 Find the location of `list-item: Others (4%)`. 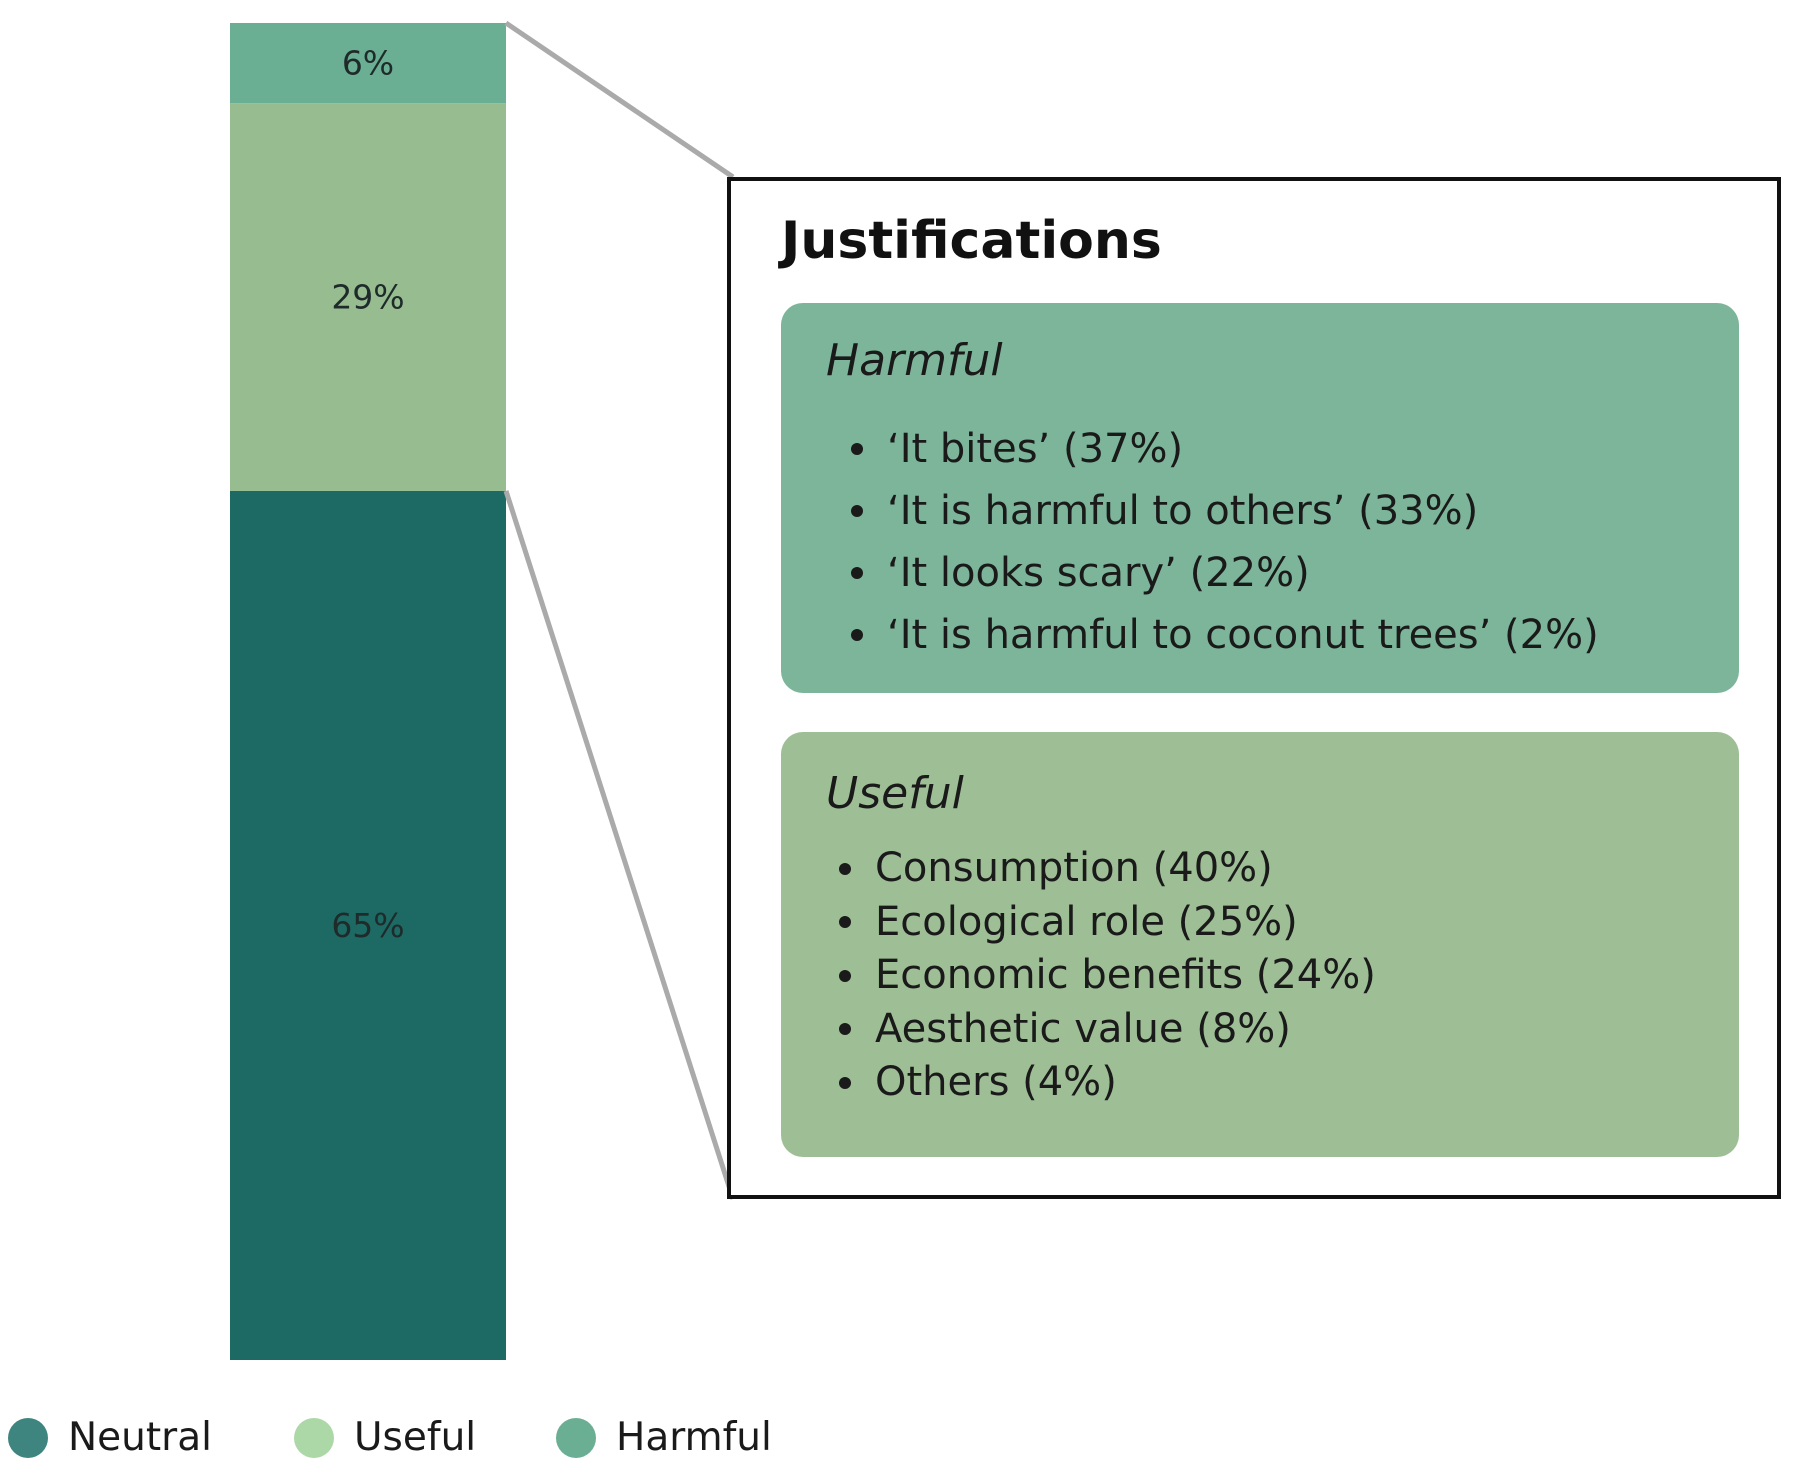

list-item: Others (4%) is located at coordinates (1107, 1083).